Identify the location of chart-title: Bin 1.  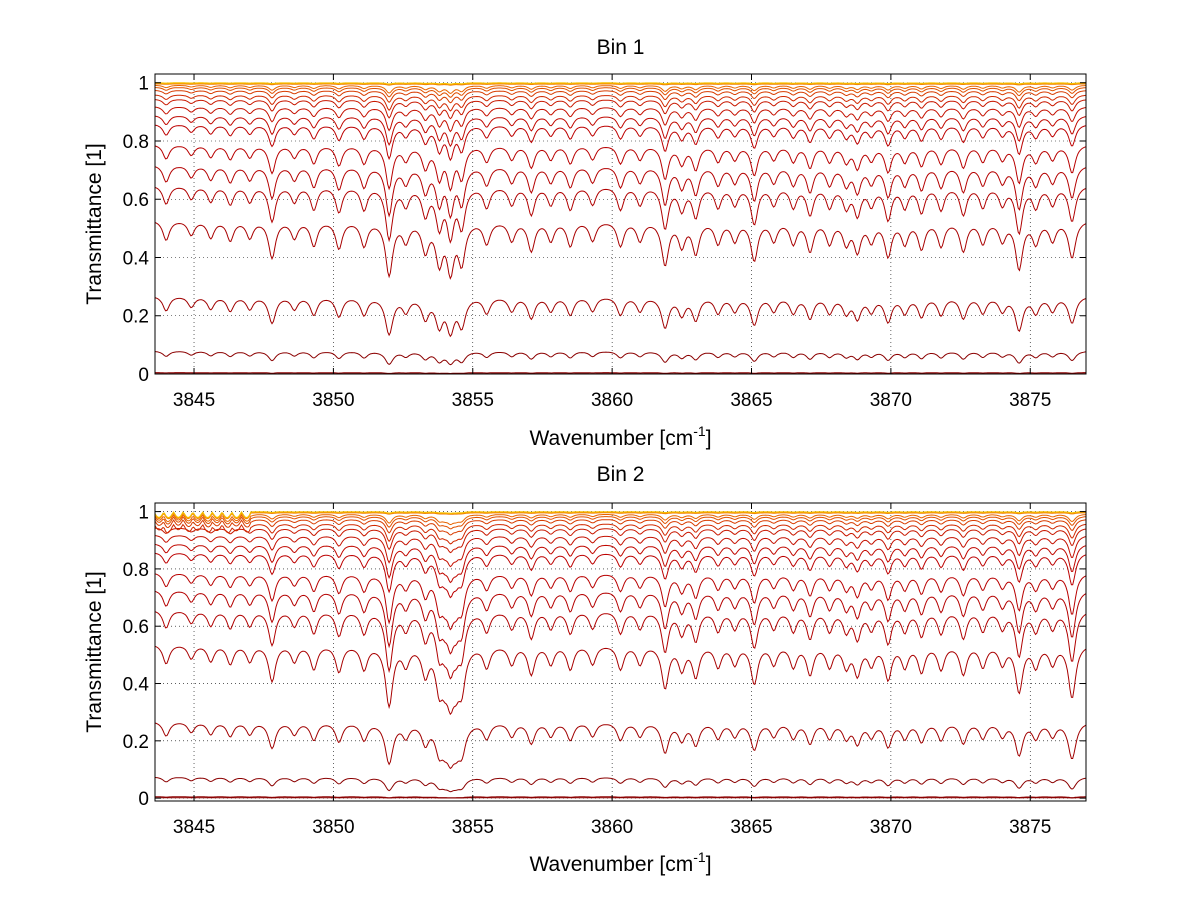
(621, 47).